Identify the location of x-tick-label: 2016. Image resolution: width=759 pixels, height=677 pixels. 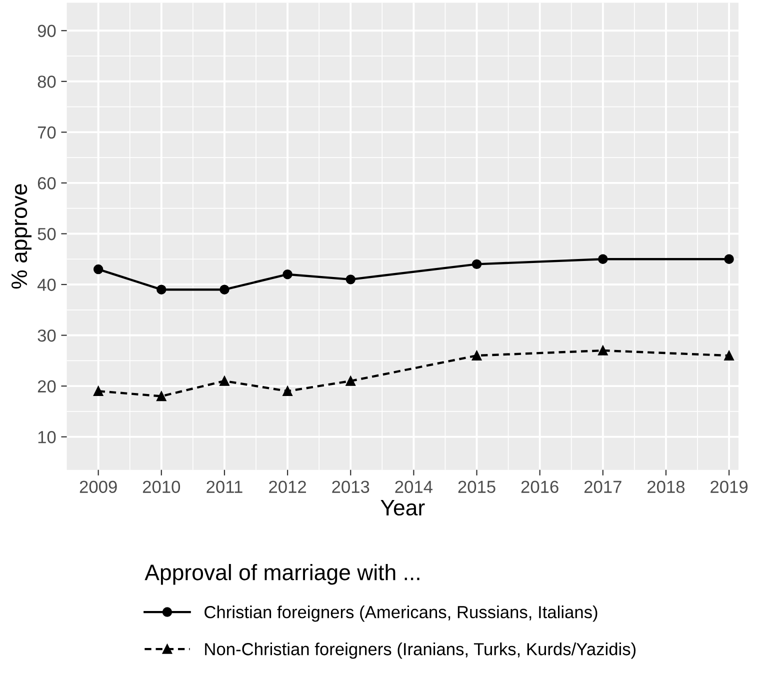
(539, 487).